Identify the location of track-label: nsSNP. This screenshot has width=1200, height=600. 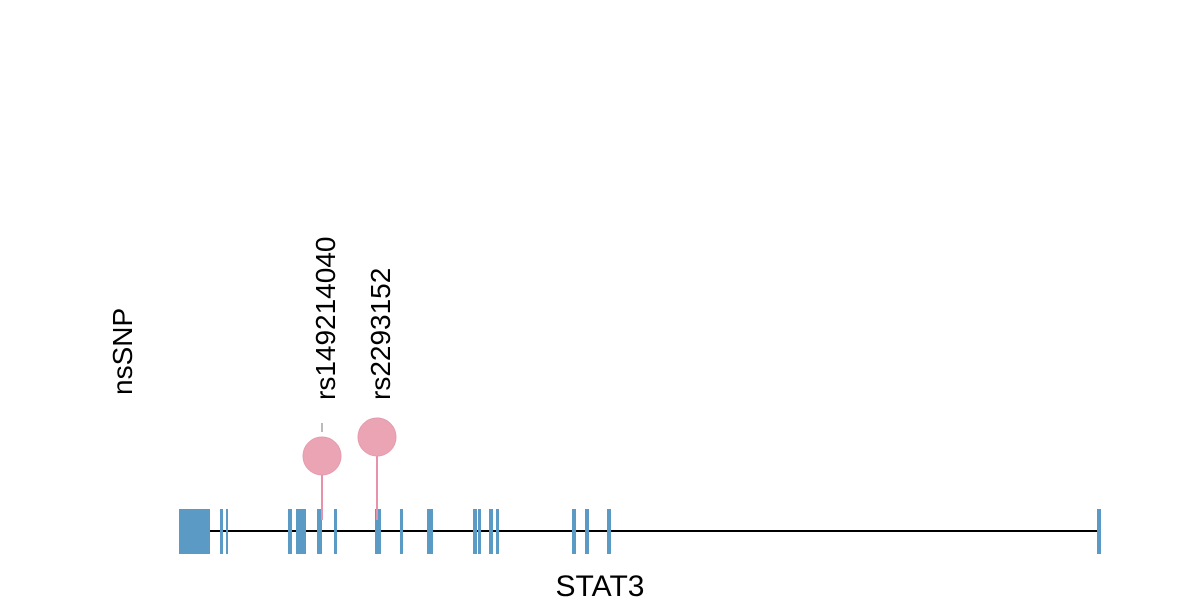
(122, 351).